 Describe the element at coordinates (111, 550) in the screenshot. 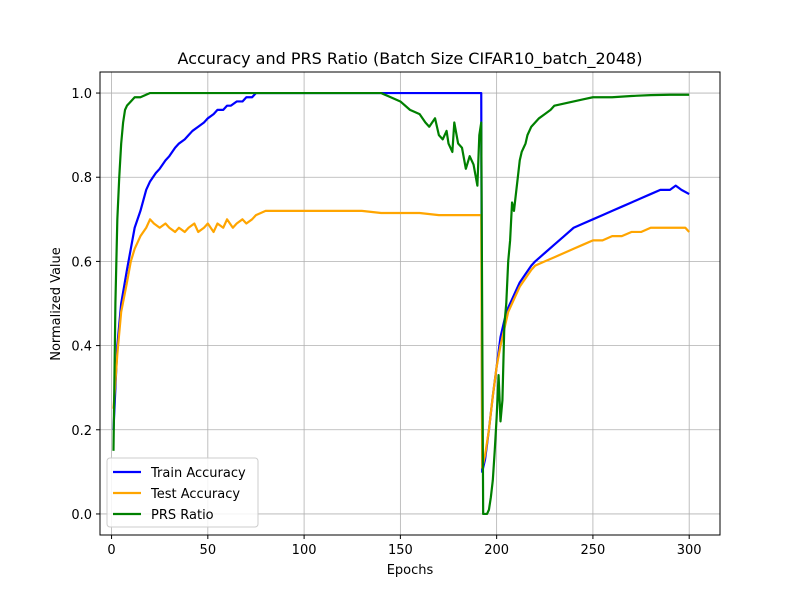

I see `x-tick-label: 0` at that location.